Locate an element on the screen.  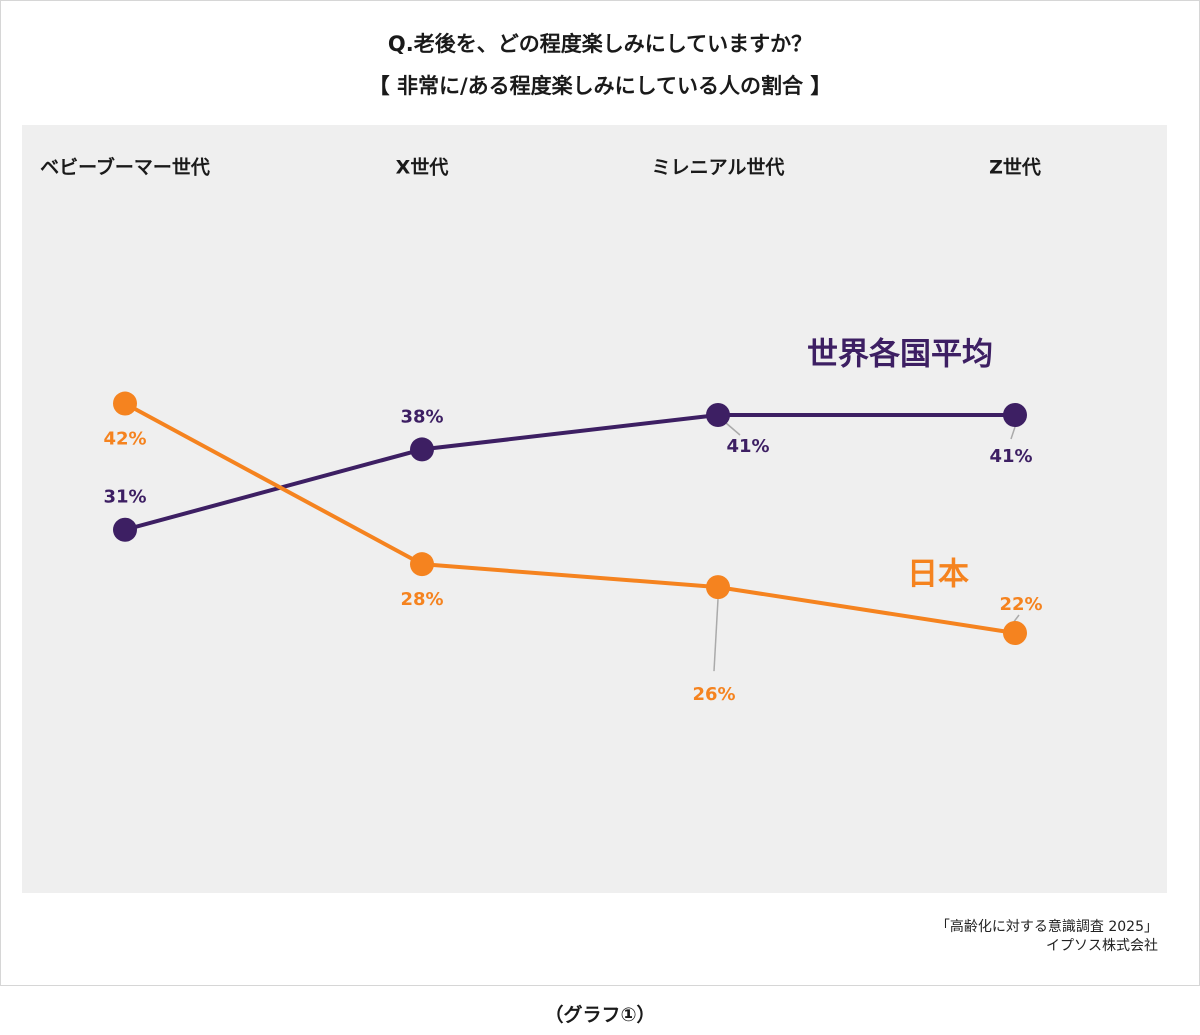
category-label-1: ベビーブーマー世代 is located at coordinates (125, 167).